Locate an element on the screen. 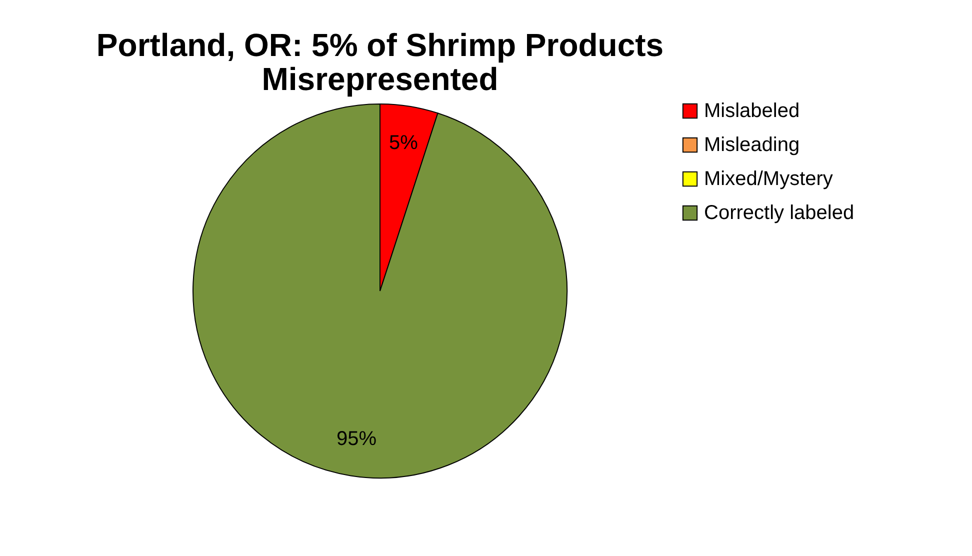 The image size is (972, 556). data-label: 5% is located at coordinates (403, 143).